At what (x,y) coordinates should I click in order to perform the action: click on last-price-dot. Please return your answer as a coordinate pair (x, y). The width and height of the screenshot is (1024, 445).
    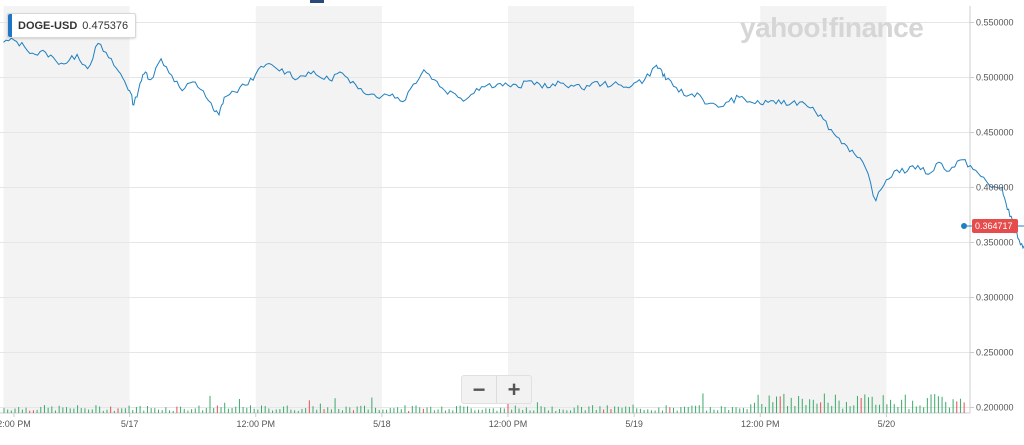
    Looking at the image, I should click on (964, 226).